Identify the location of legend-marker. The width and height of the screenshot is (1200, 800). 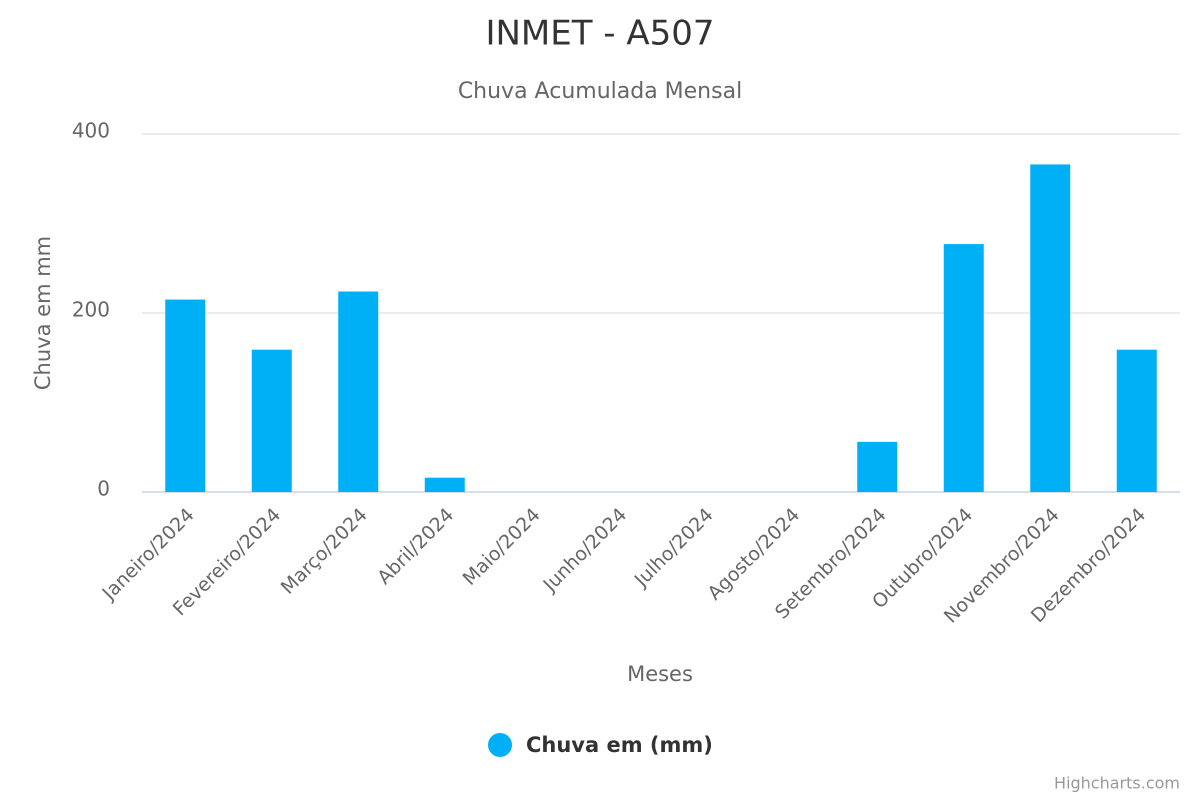
(500, 745).